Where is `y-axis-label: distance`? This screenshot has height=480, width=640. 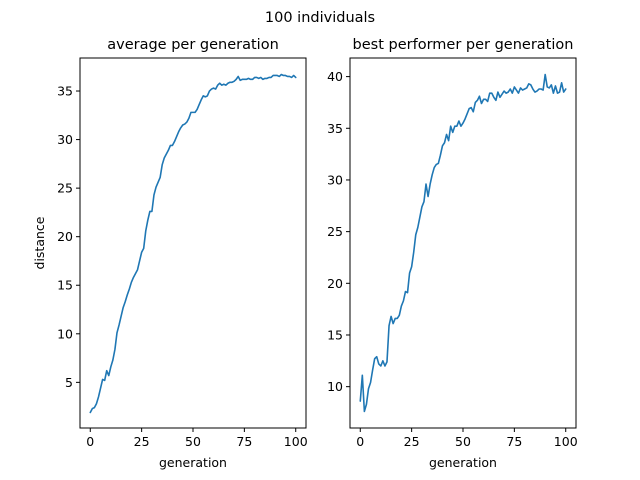 y-axis-label: distance is located at coordinates (39, 242).